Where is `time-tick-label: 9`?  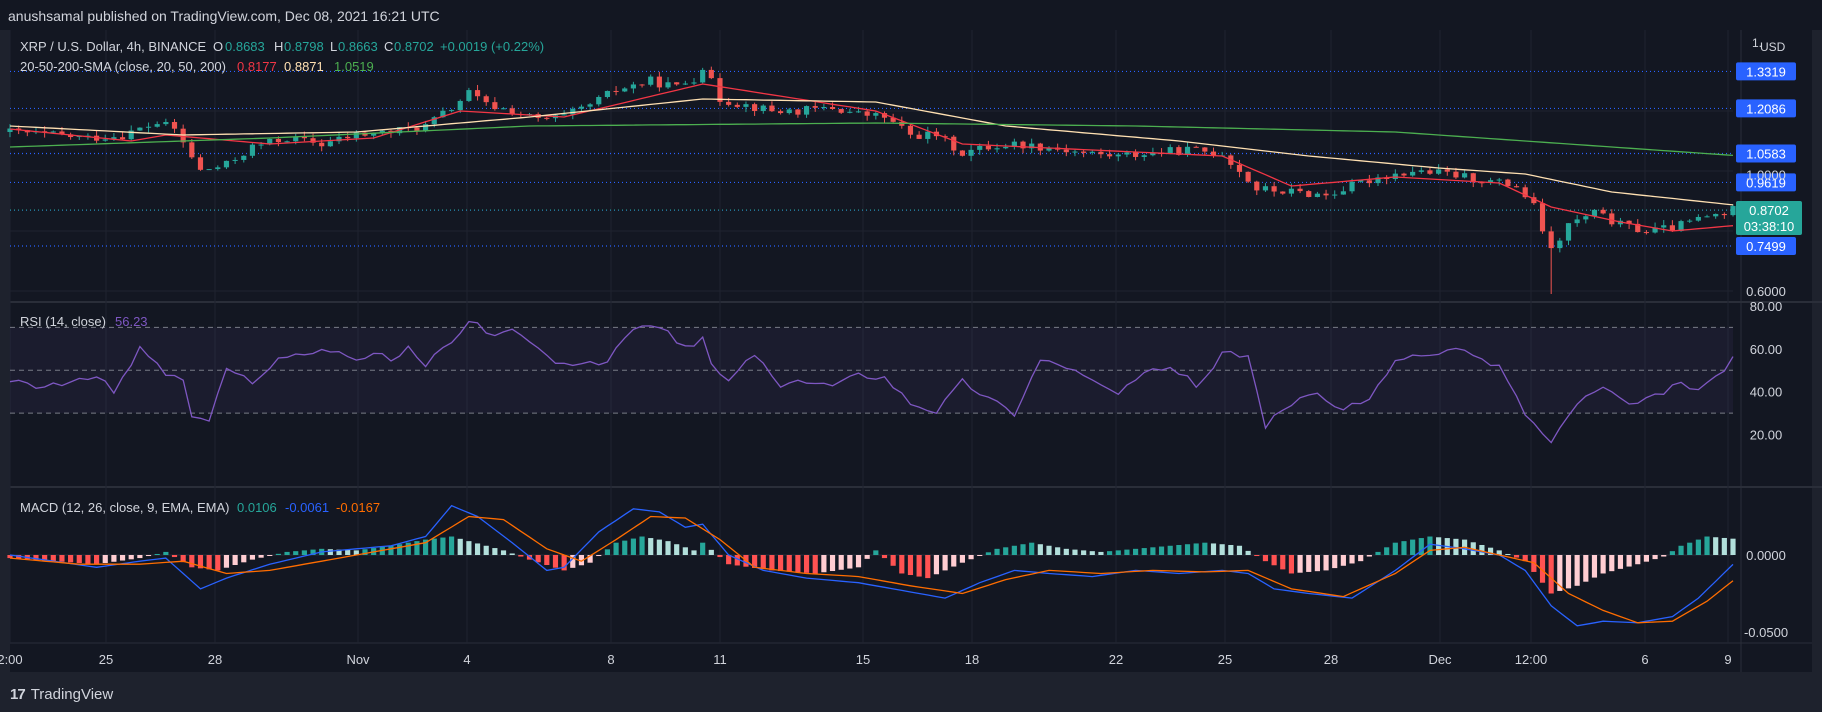 time-tick-label: 9 is located at coordinates (1727, 659).